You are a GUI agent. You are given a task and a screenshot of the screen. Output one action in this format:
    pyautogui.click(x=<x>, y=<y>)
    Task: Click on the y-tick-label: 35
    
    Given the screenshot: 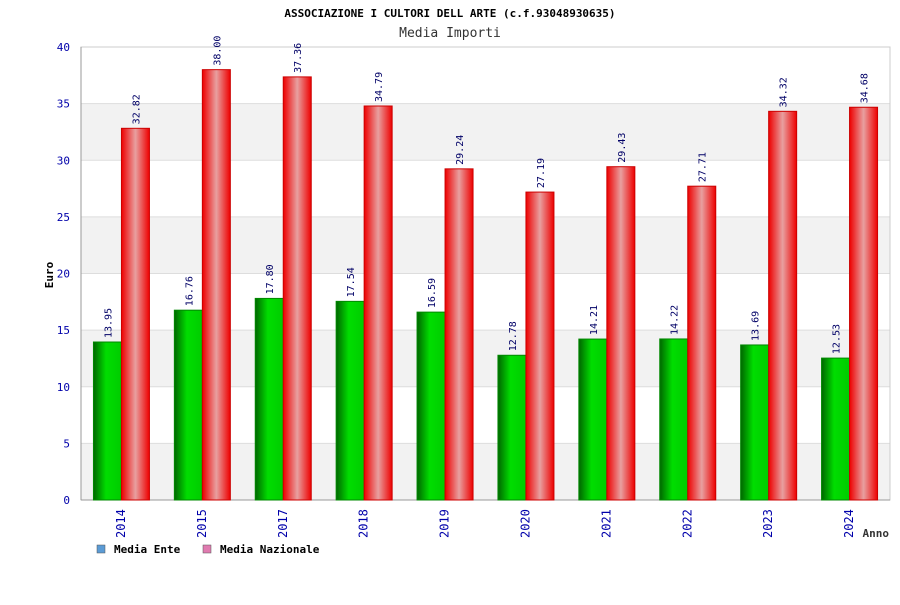 What is the action you would take?
    pyautogui.click(x=63, y=104)
    